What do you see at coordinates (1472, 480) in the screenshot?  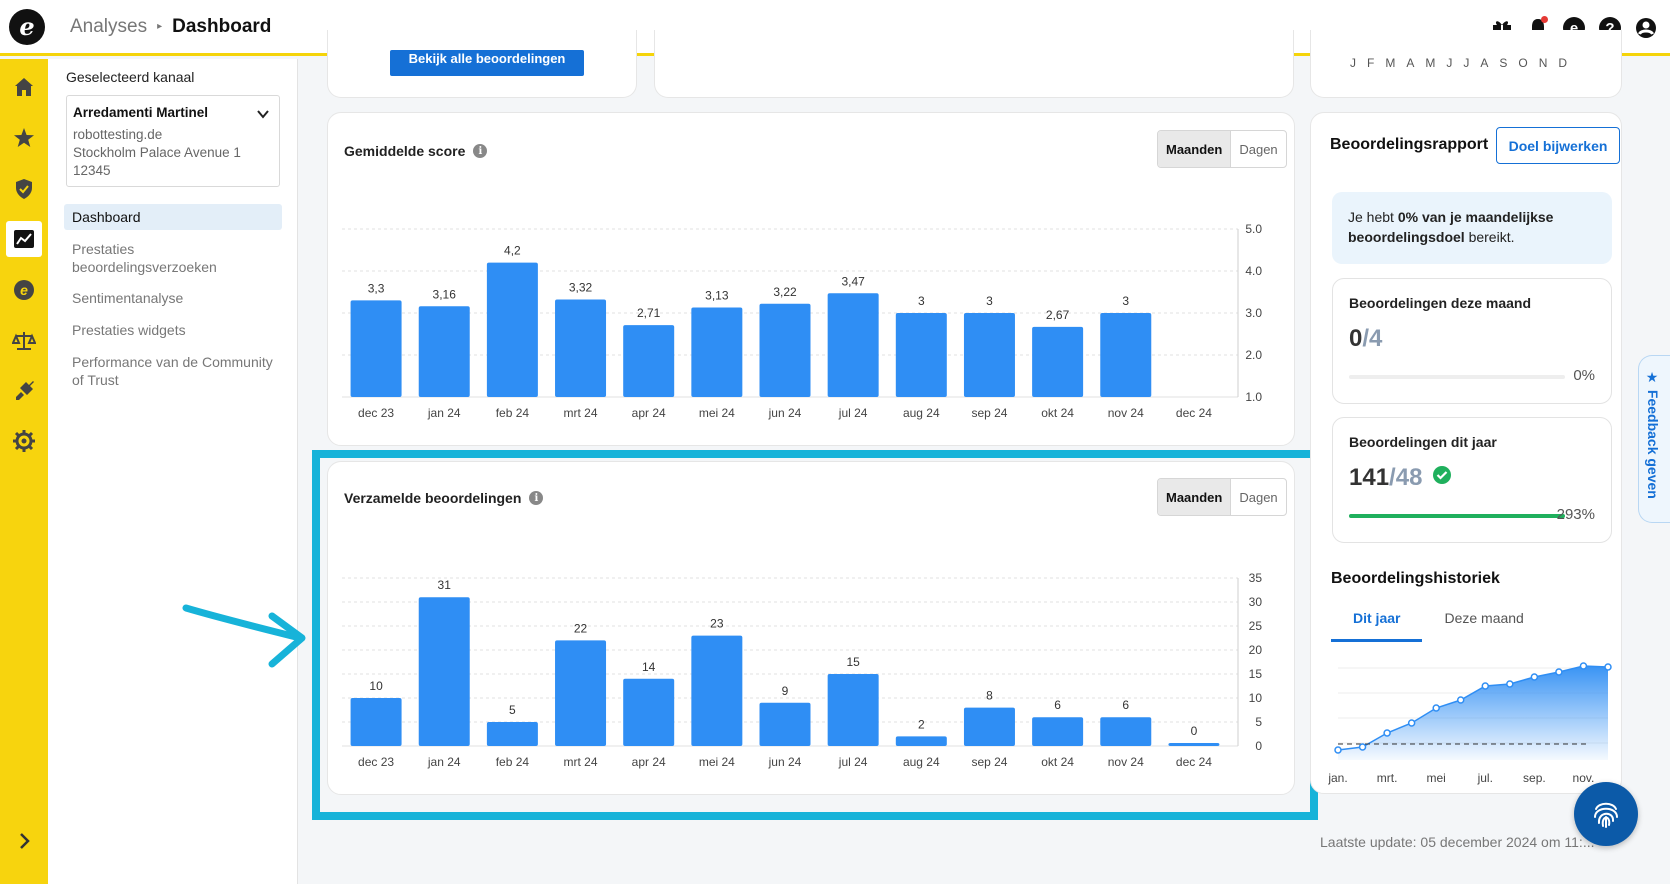 I see `reviews-this-year: Beoordelingen dit jaar 141/48 293%` at bounding box center [1472, 480].